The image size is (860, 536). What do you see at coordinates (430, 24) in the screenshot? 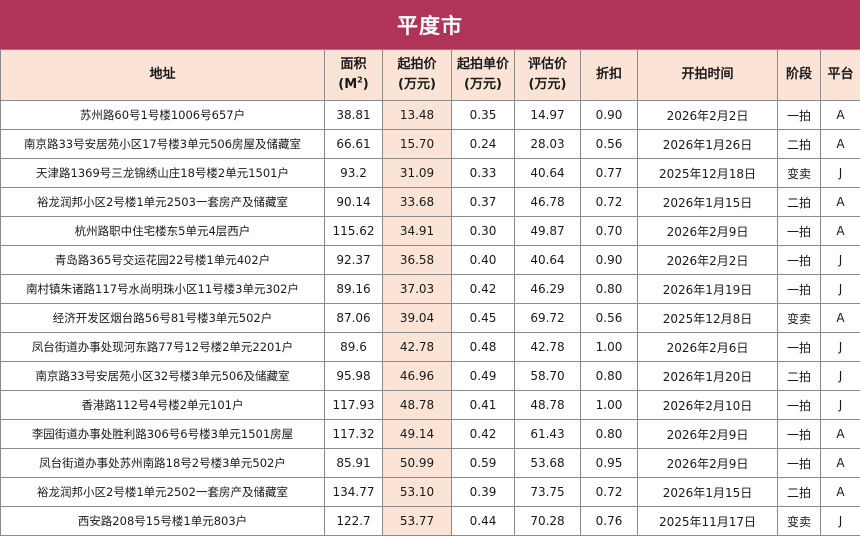
I see `page-title: 平度市` at bounding box center [430, 24].